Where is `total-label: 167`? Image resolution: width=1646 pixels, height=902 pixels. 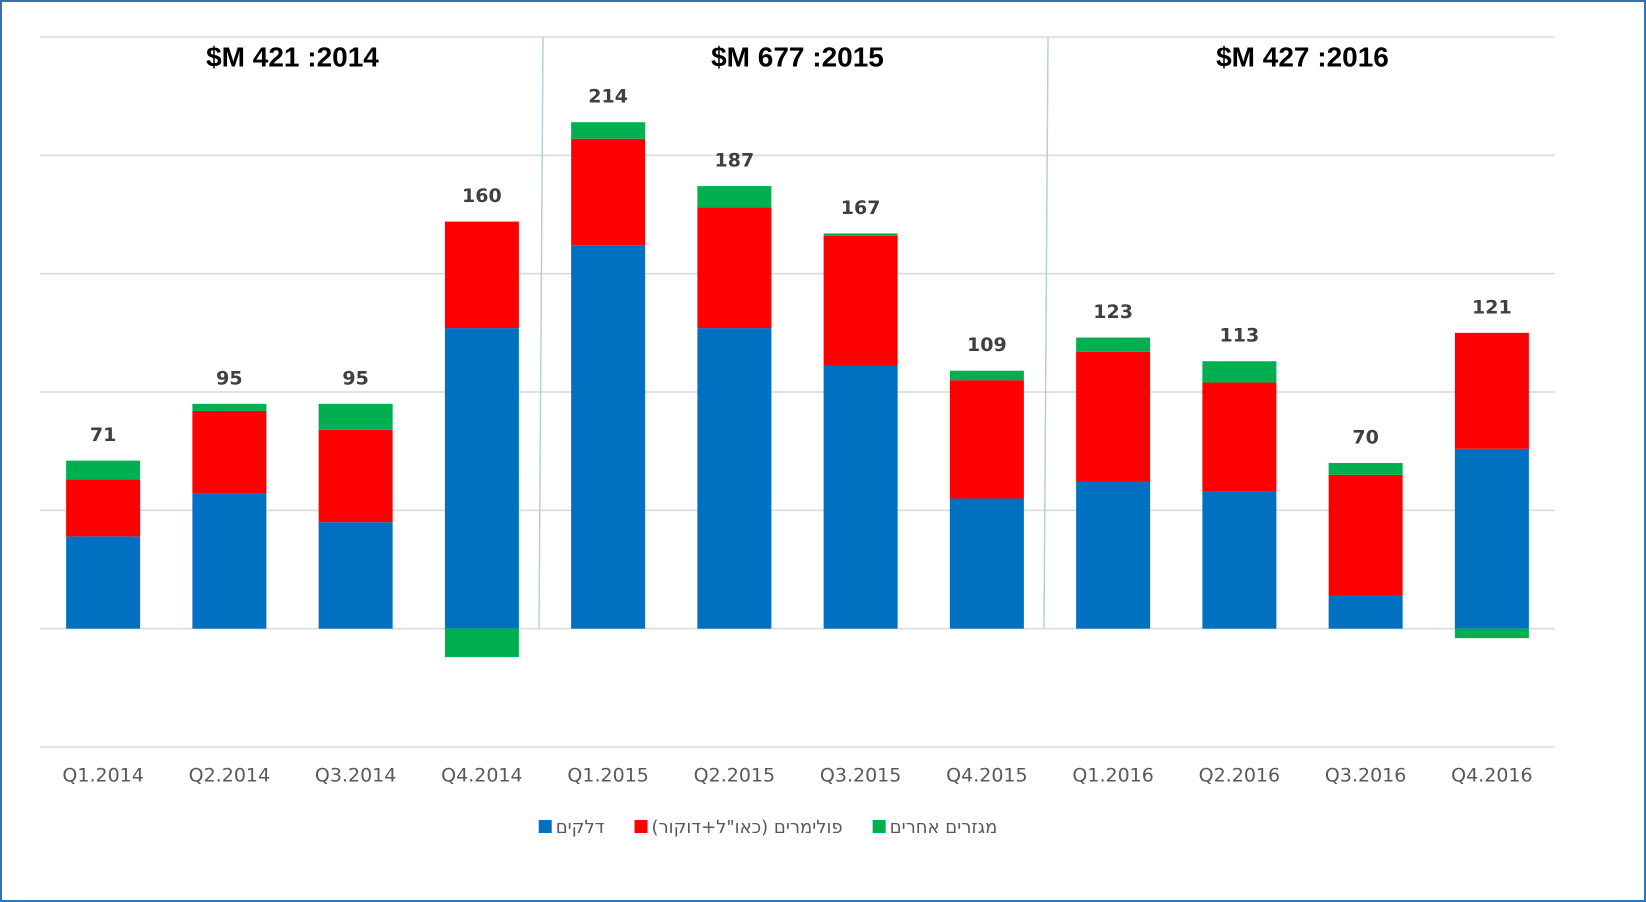 total-label: 167 is located at coordinates (861, 208).